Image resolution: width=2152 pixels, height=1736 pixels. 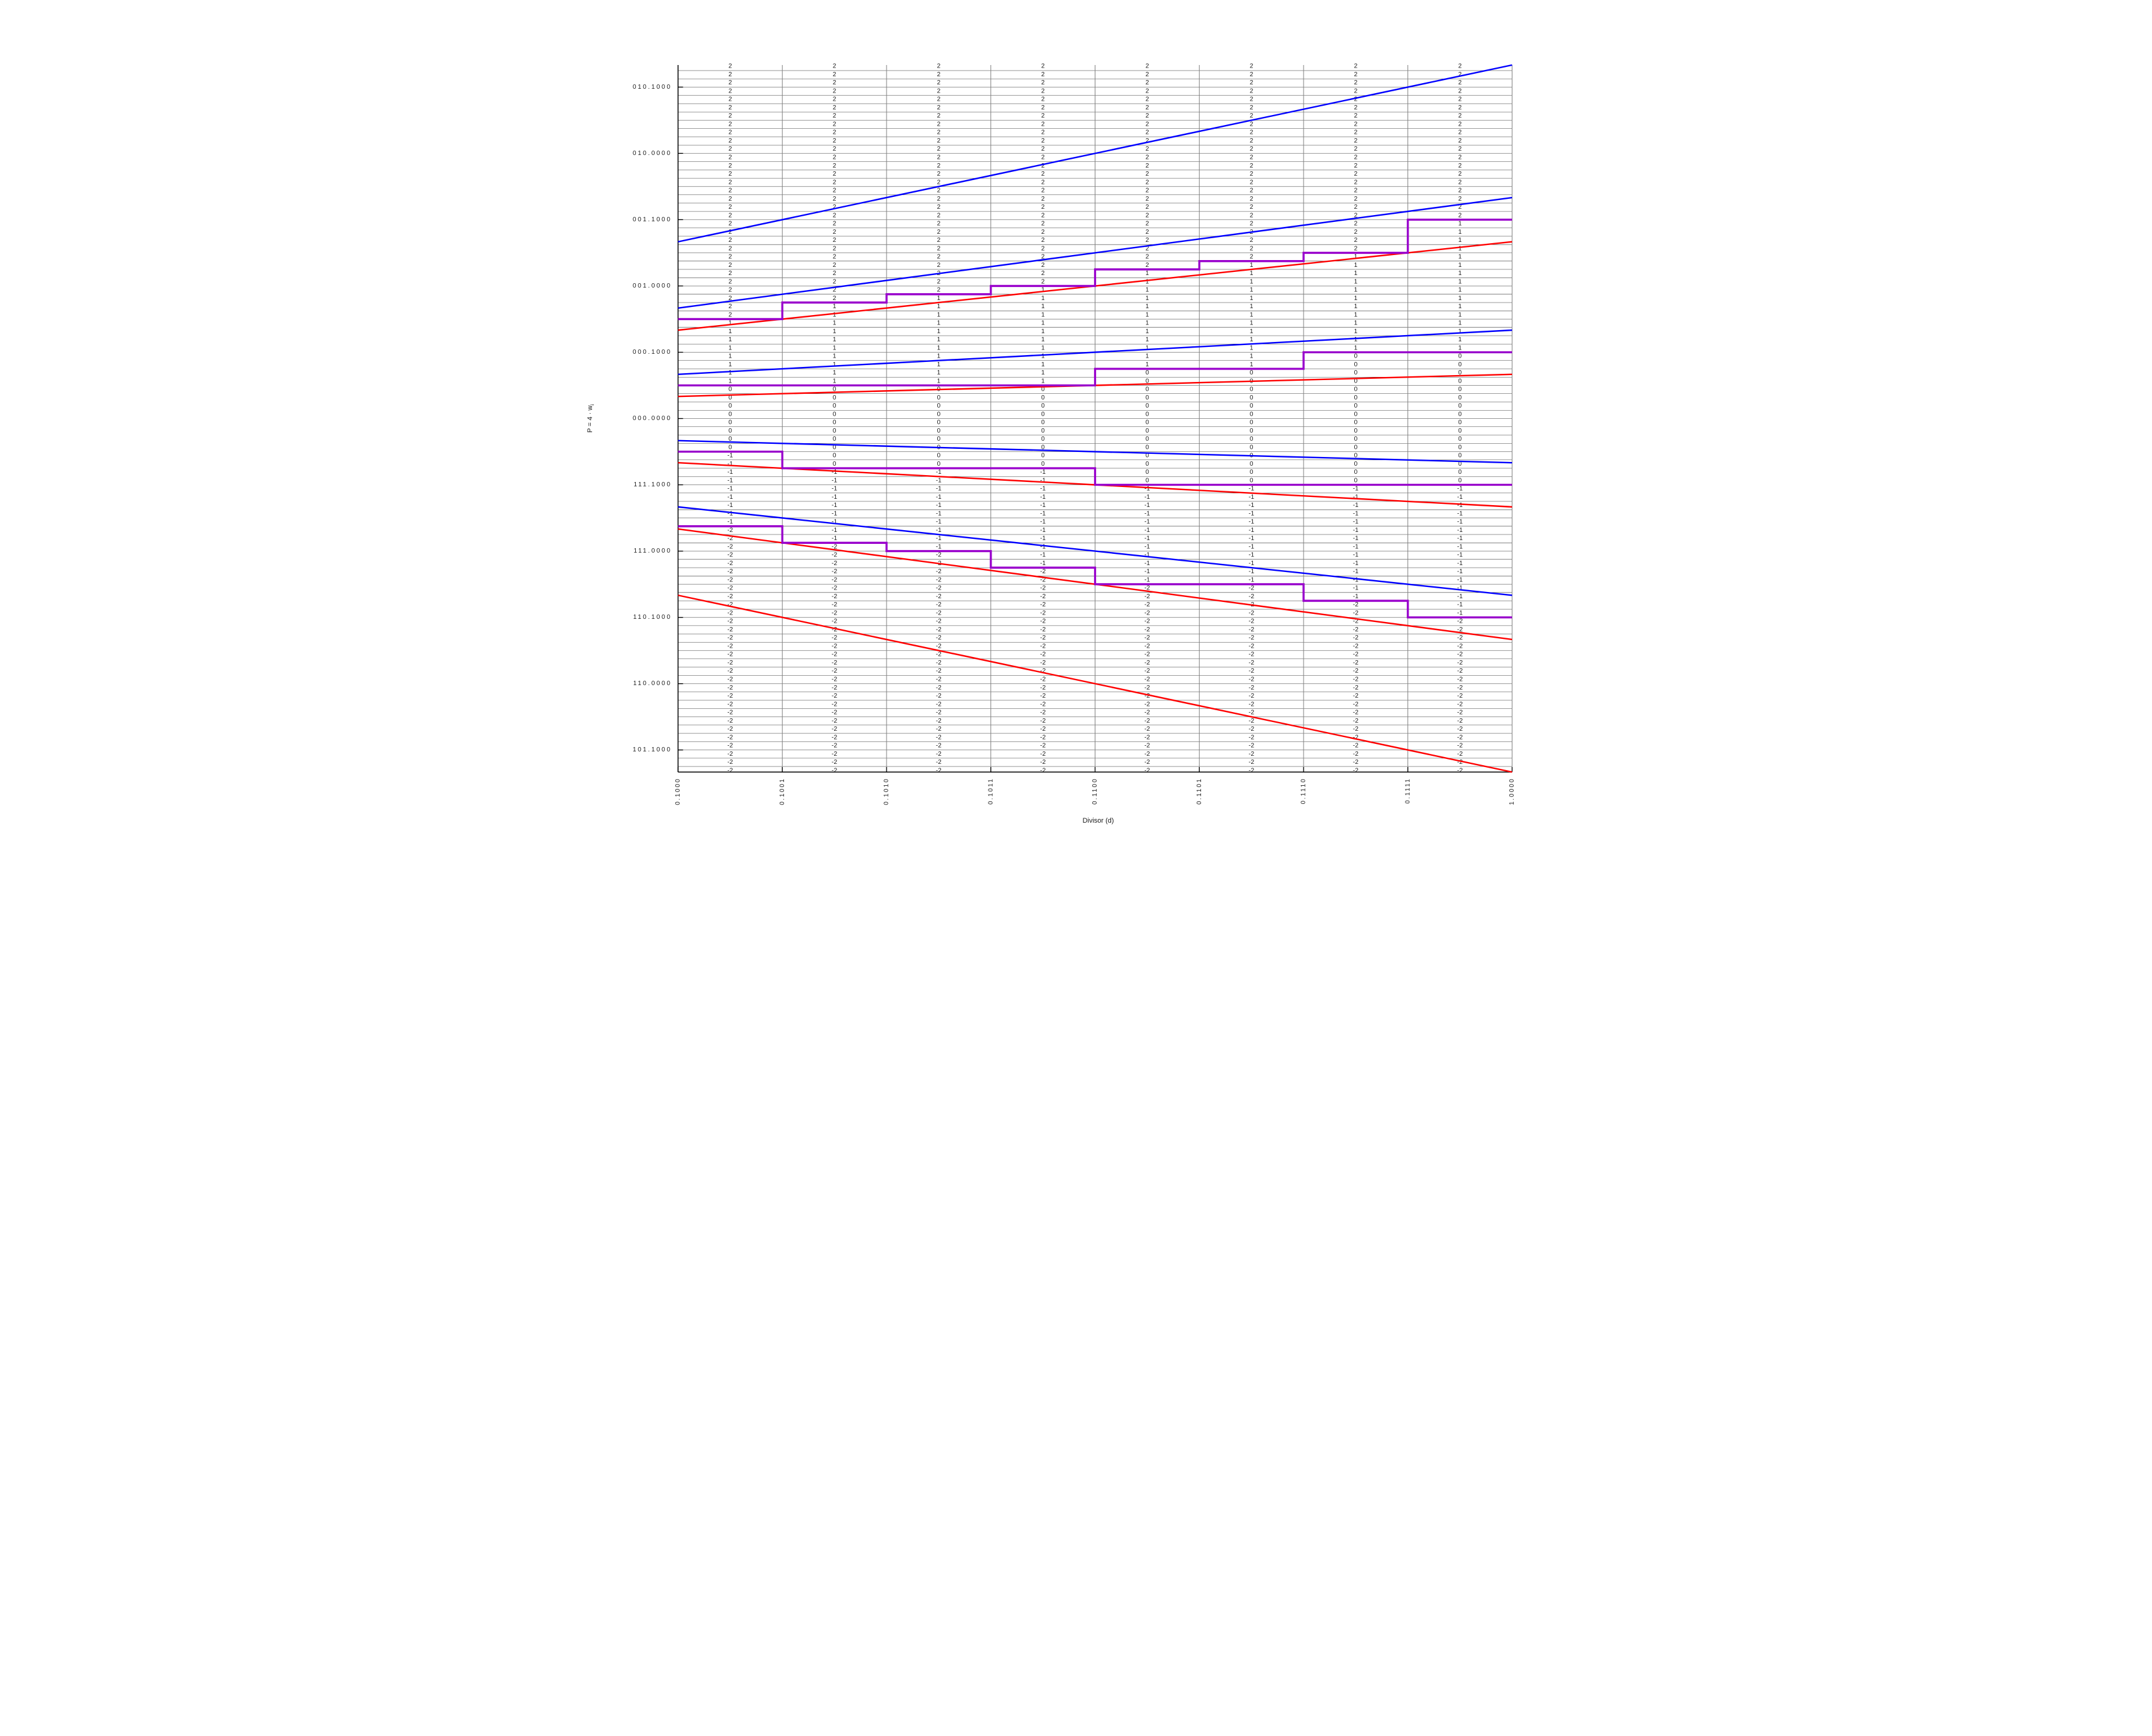 I want to click on upper-bound-lines, so click(x=1094, y=330).